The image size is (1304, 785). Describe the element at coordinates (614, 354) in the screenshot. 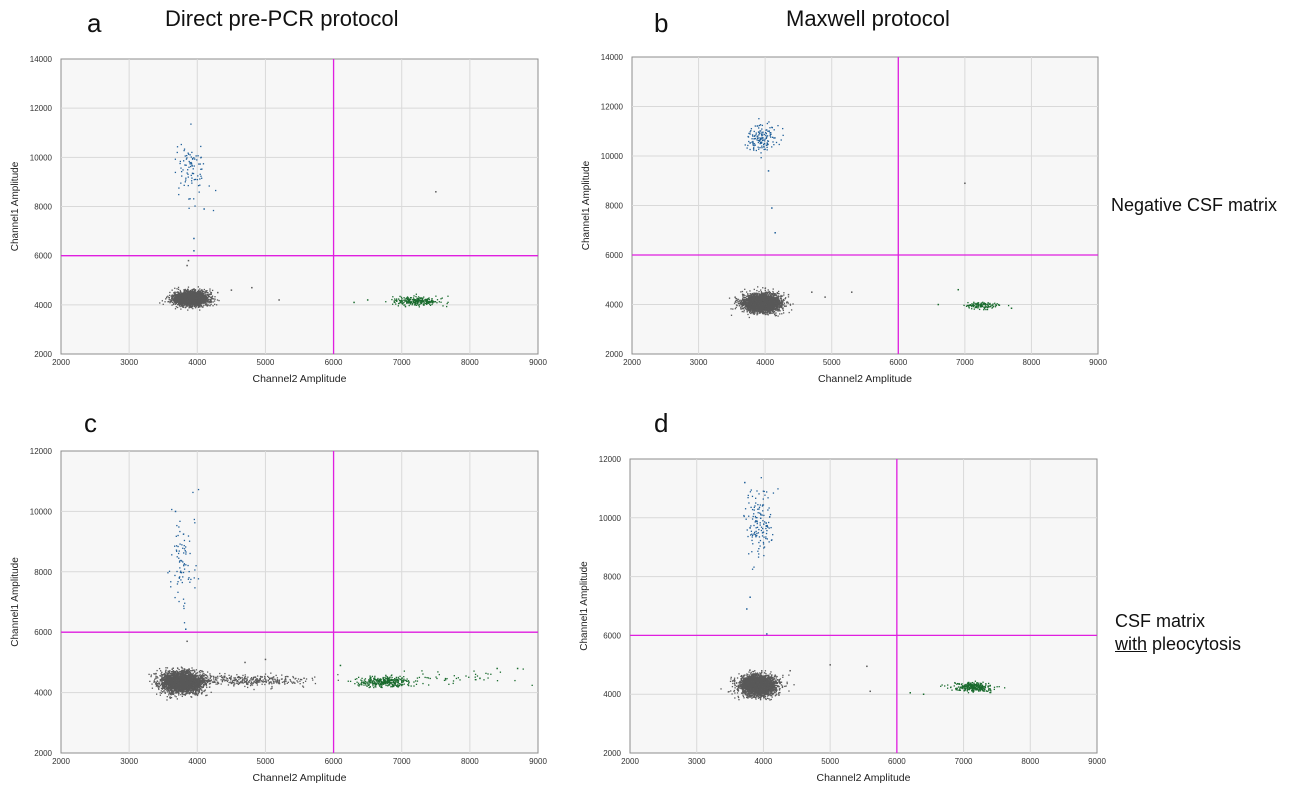

I see `y-tick-label: 2000` at that location.